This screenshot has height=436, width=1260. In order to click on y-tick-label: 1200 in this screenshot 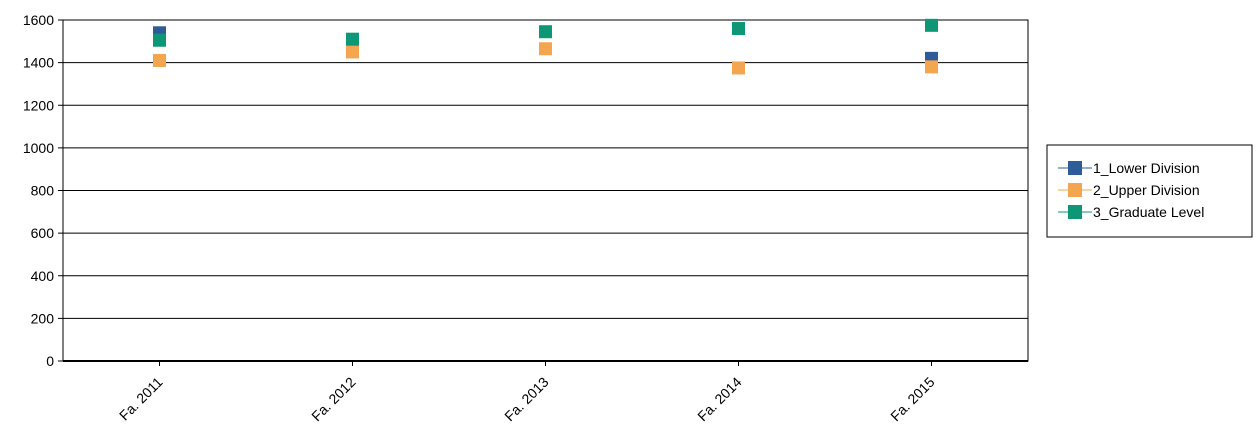, I will do `click(38, 105)`.